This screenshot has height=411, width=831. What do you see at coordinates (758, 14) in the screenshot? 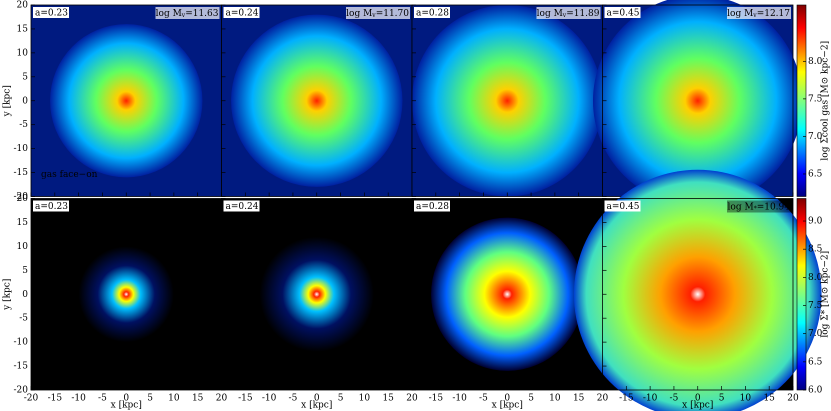
I see `mass-label: log Mv=12.17` at bounding box center [758, 14].